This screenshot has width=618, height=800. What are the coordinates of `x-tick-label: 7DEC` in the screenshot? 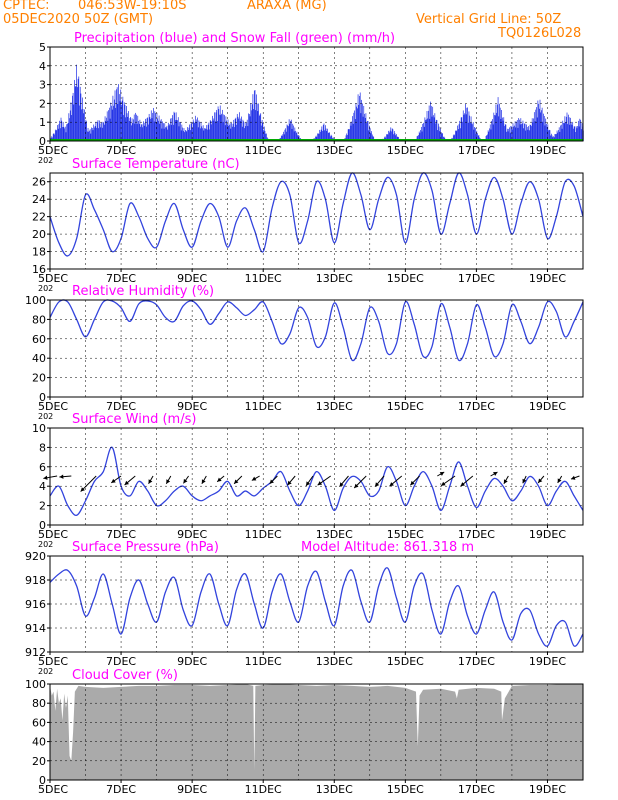 It's located at (121, 534).